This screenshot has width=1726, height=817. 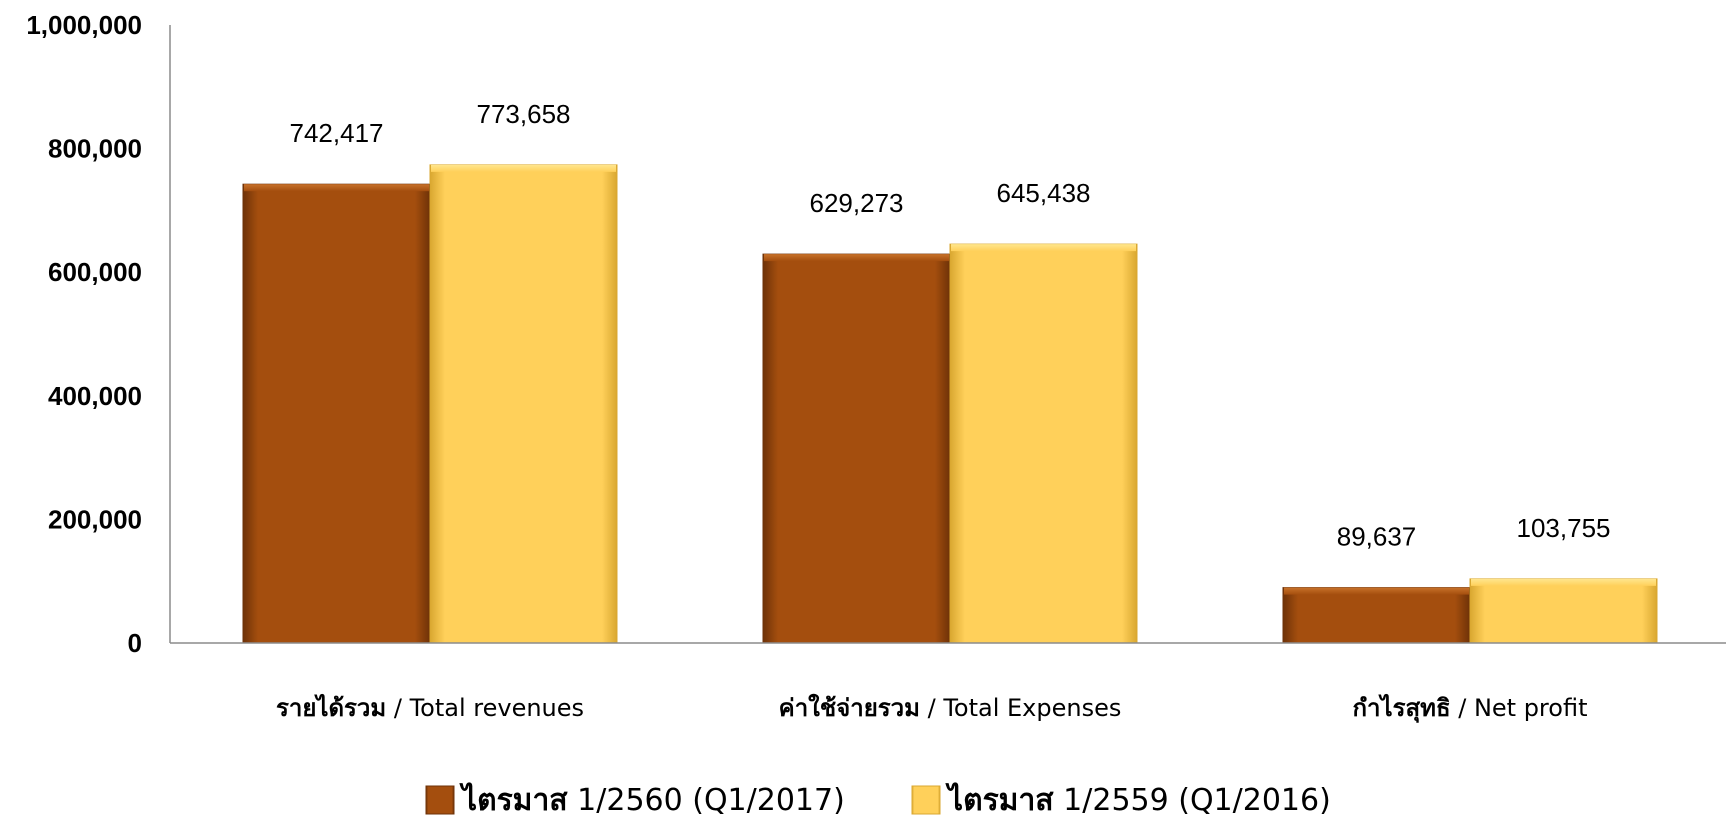 I want to click on x-tick-label: รายได้รวม / Total revenues, so click(x=430, y=707).